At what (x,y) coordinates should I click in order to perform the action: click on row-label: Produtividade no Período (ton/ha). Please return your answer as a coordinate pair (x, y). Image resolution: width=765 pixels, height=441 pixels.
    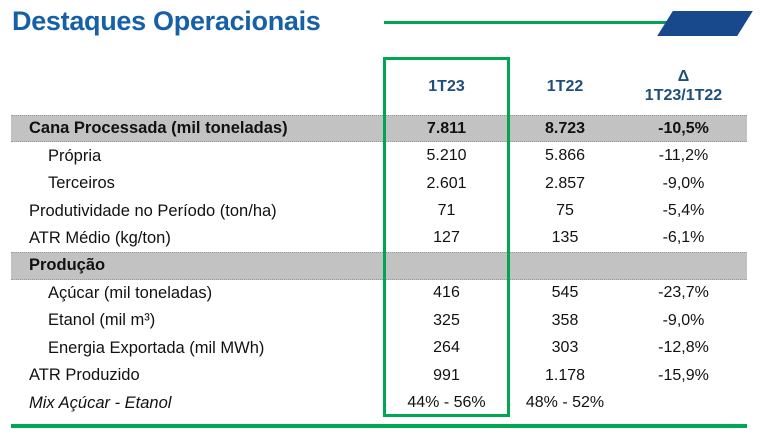
    Looking at the image, I should click on (153, 210).